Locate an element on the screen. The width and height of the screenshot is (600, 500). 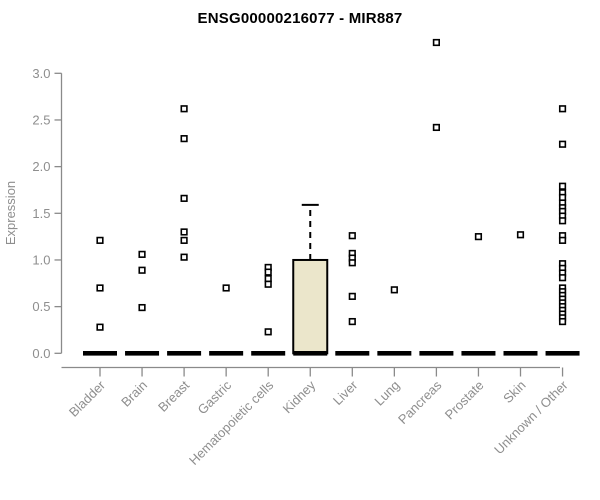
y-tick-label: 0.0 is located at coordinates (41, 353).